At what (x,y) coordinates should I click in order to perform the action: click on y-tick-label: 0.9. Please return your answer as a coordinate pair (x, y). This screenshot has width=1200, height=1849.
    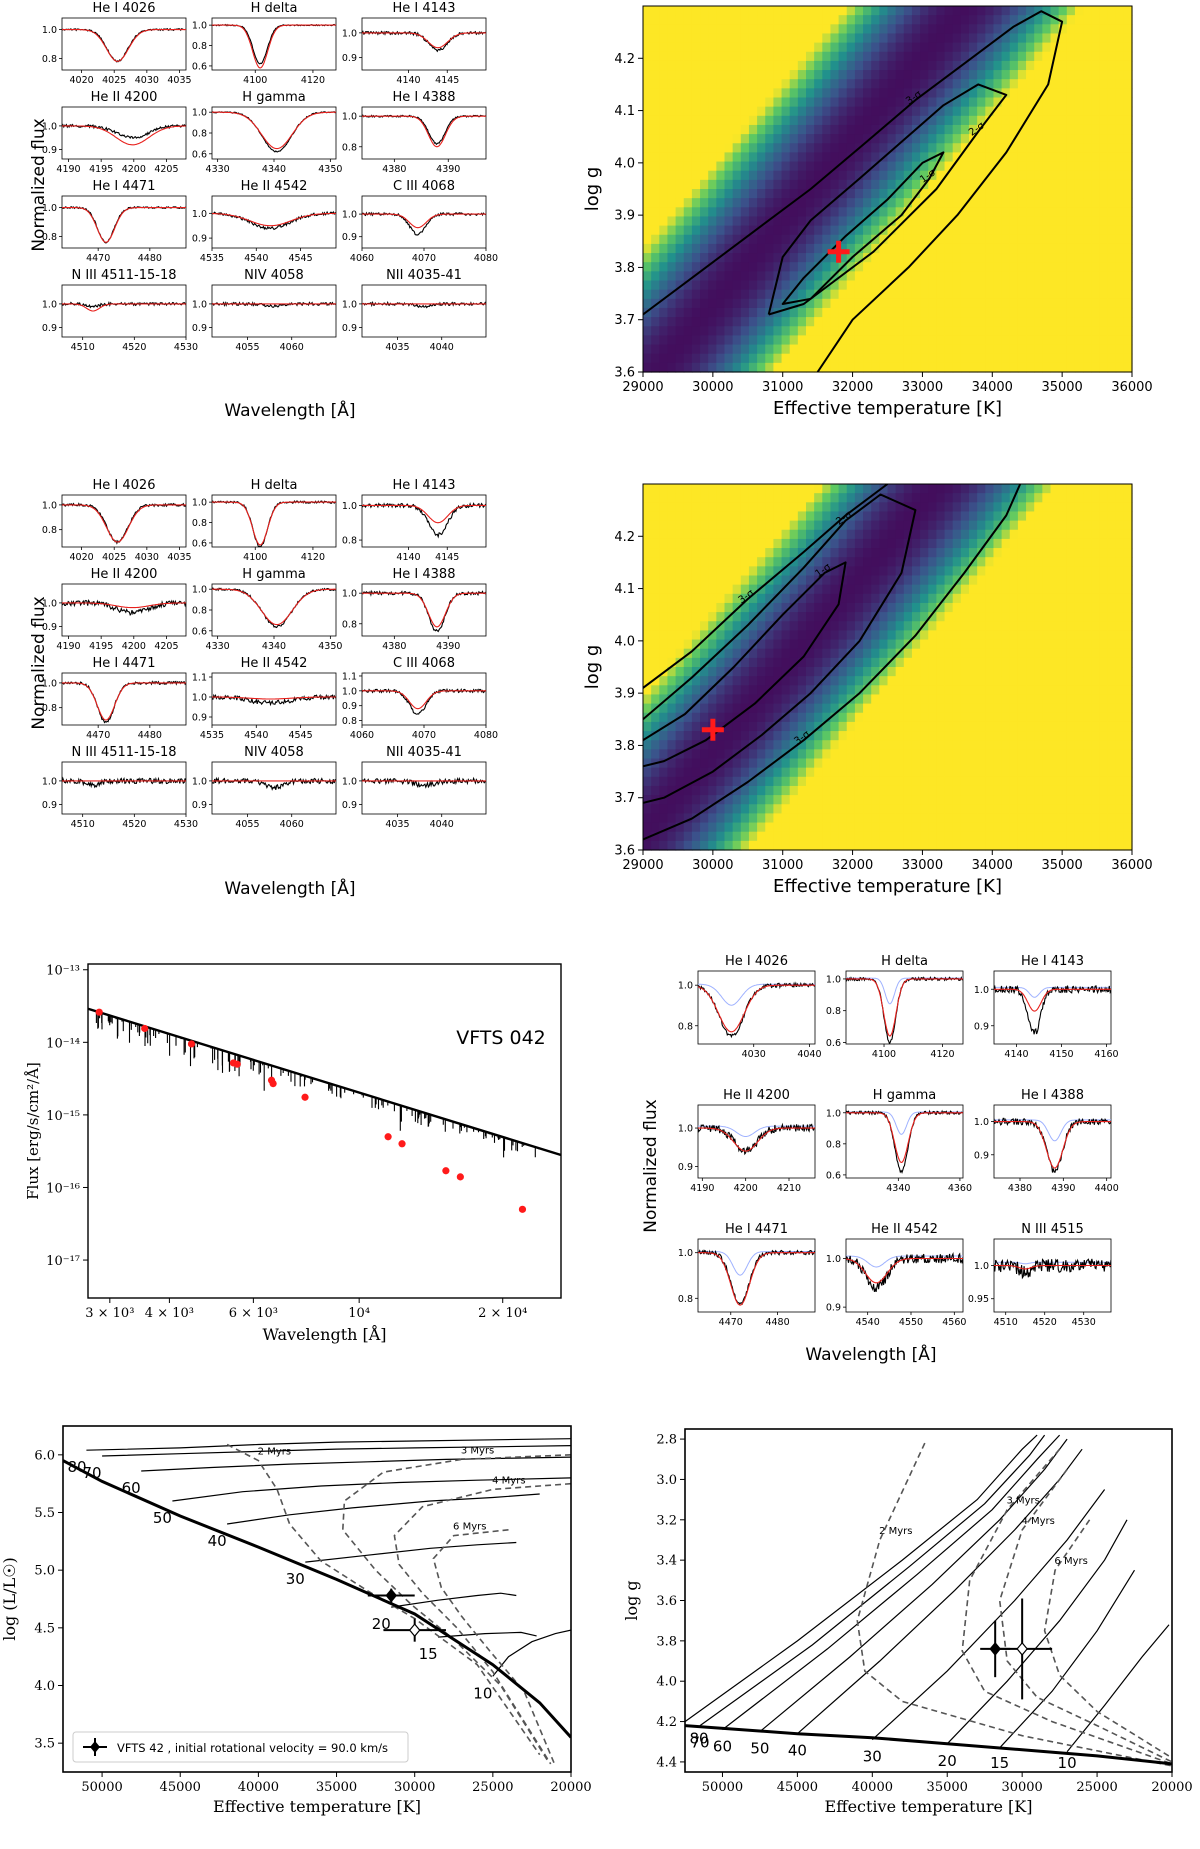
    Looking at the image, I should click on (349, 58).